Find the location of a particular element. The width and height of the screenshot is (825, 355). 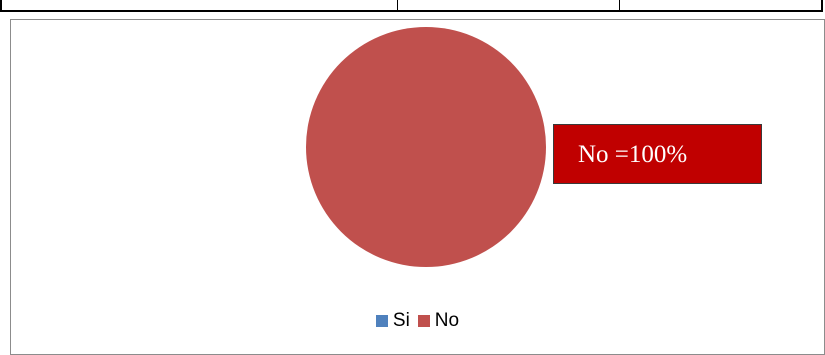

legend-swatch-no is located at coordinates (423, 321).